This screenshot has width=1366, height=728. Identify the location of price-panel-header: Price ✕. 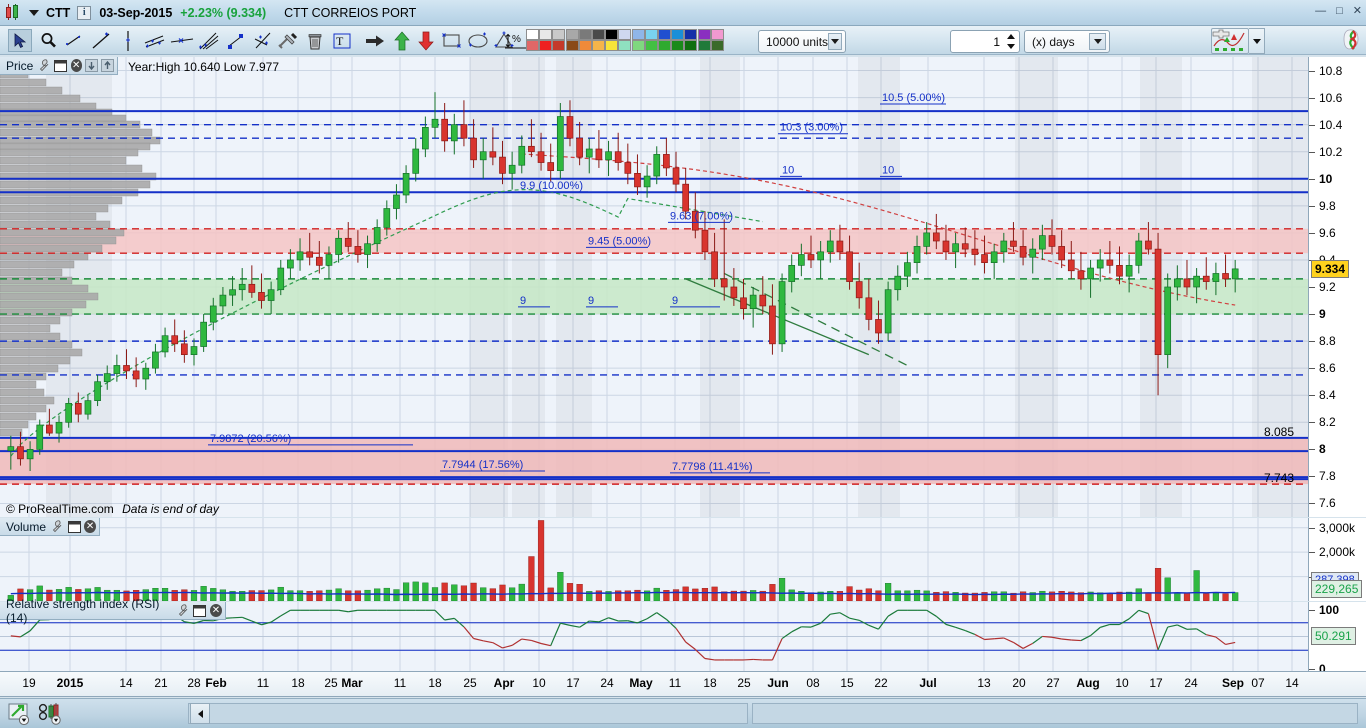
(59, 66).